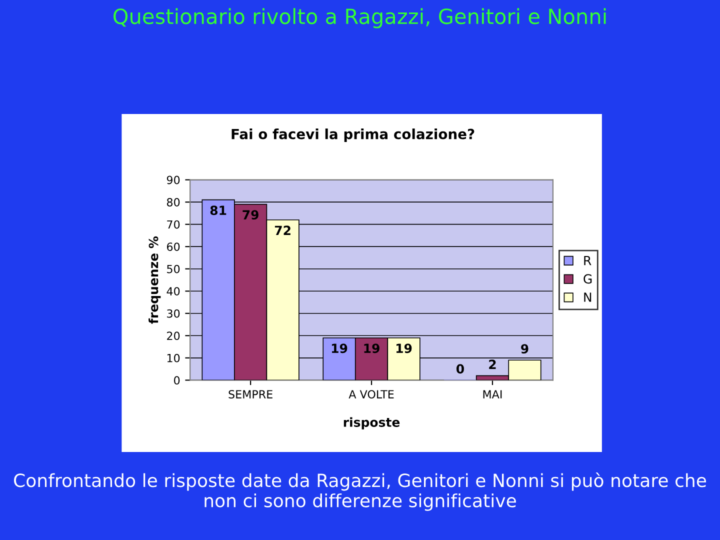 The width and height of the screenshot is (720, 540). What do you see at coordinates (250, 394) in the screenshot?
I see `x-tick-label: SEMPRE` at bounding box center [250, 394].